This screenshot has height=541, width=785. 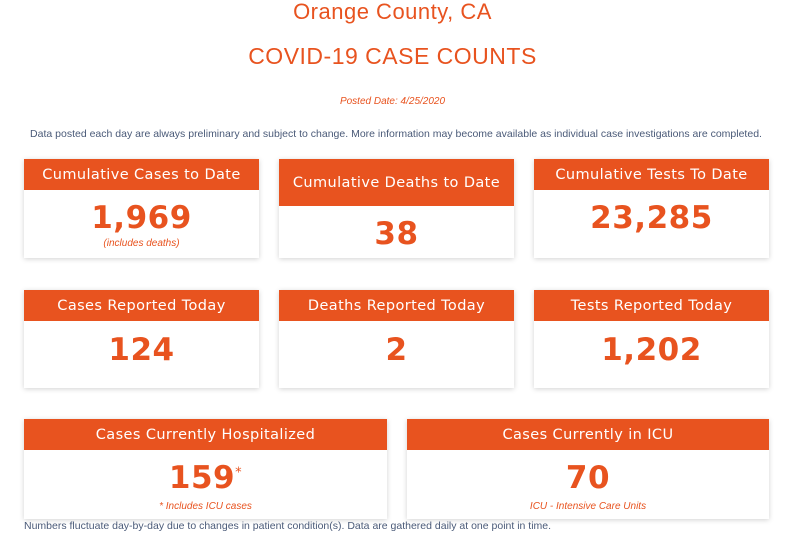 I want to click on cumulative-cases-note: (includes deaths), so click(x=141, y=243).